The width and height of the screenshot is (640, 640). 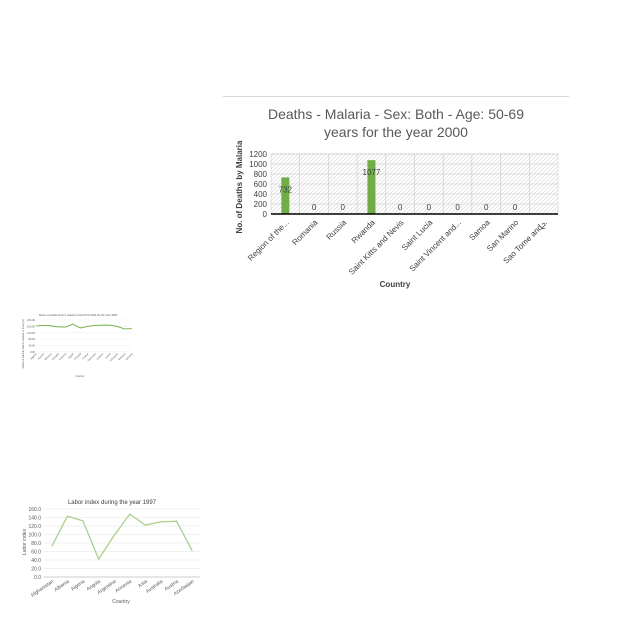 I want to click on x-tick-label: Saint Kitts and Nevis, so click(x=376, y=247).